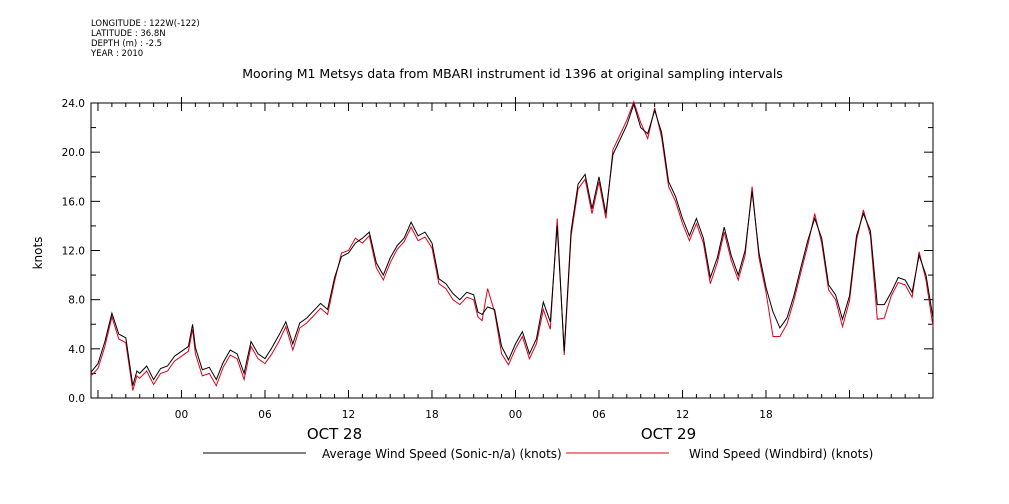  I want to click on y-axis-label: knots, so click(38, 253).